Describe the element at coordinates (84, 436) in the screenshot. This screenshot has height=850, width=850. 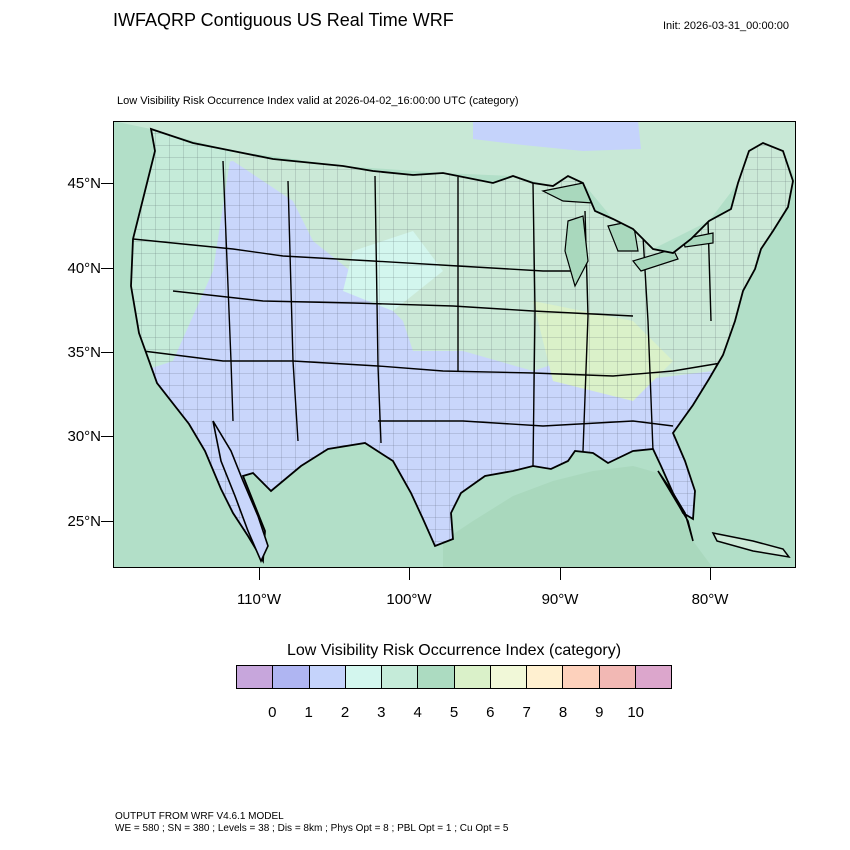
I see `lat-label-30n: 30°N` at that location.